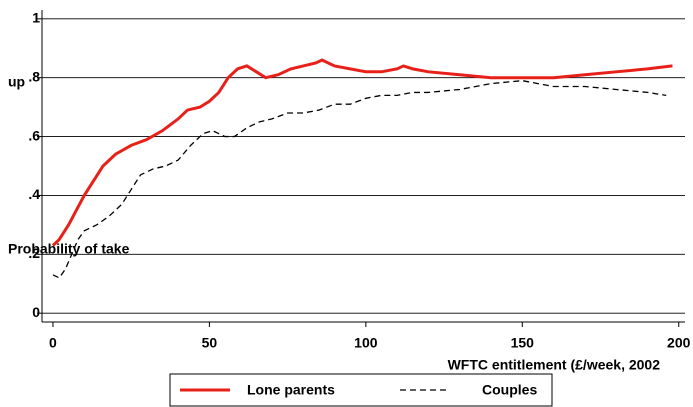  Describe the element at coordinates (69, 249) in the screenshot. I see `y-axis-label: Probability of take` at that location.